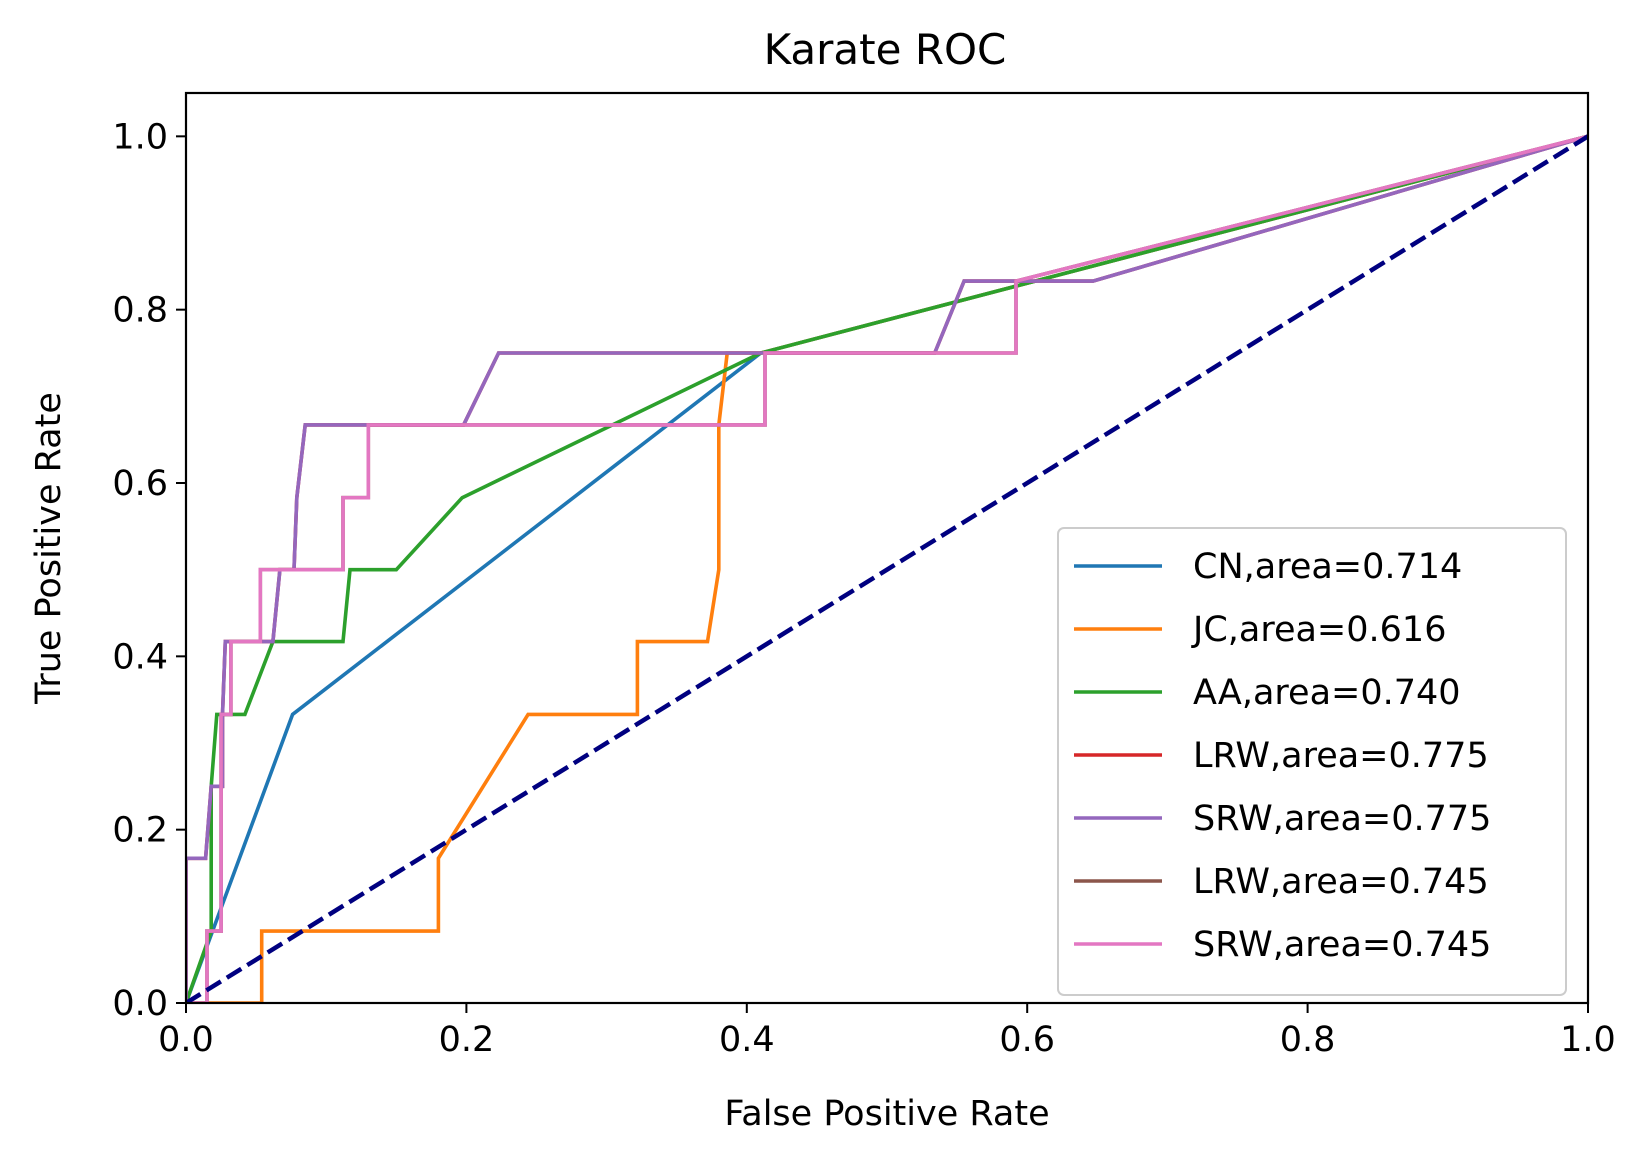 The height and width of the screenshot is (1158, 1642). What do you see at coordinates (140, 311) in the screenshot?
I see `y-tick-label: 0.8` at bounding box center [140, 311].